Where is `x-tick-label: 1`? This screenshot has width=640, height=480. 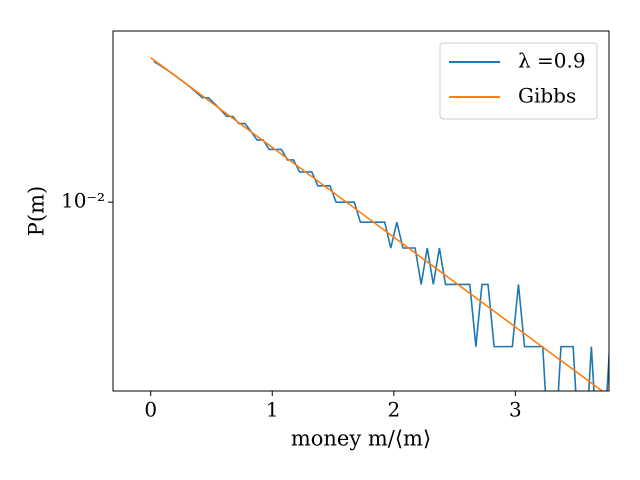
x-tick-label: 1 is located at coordinates (272, 410).